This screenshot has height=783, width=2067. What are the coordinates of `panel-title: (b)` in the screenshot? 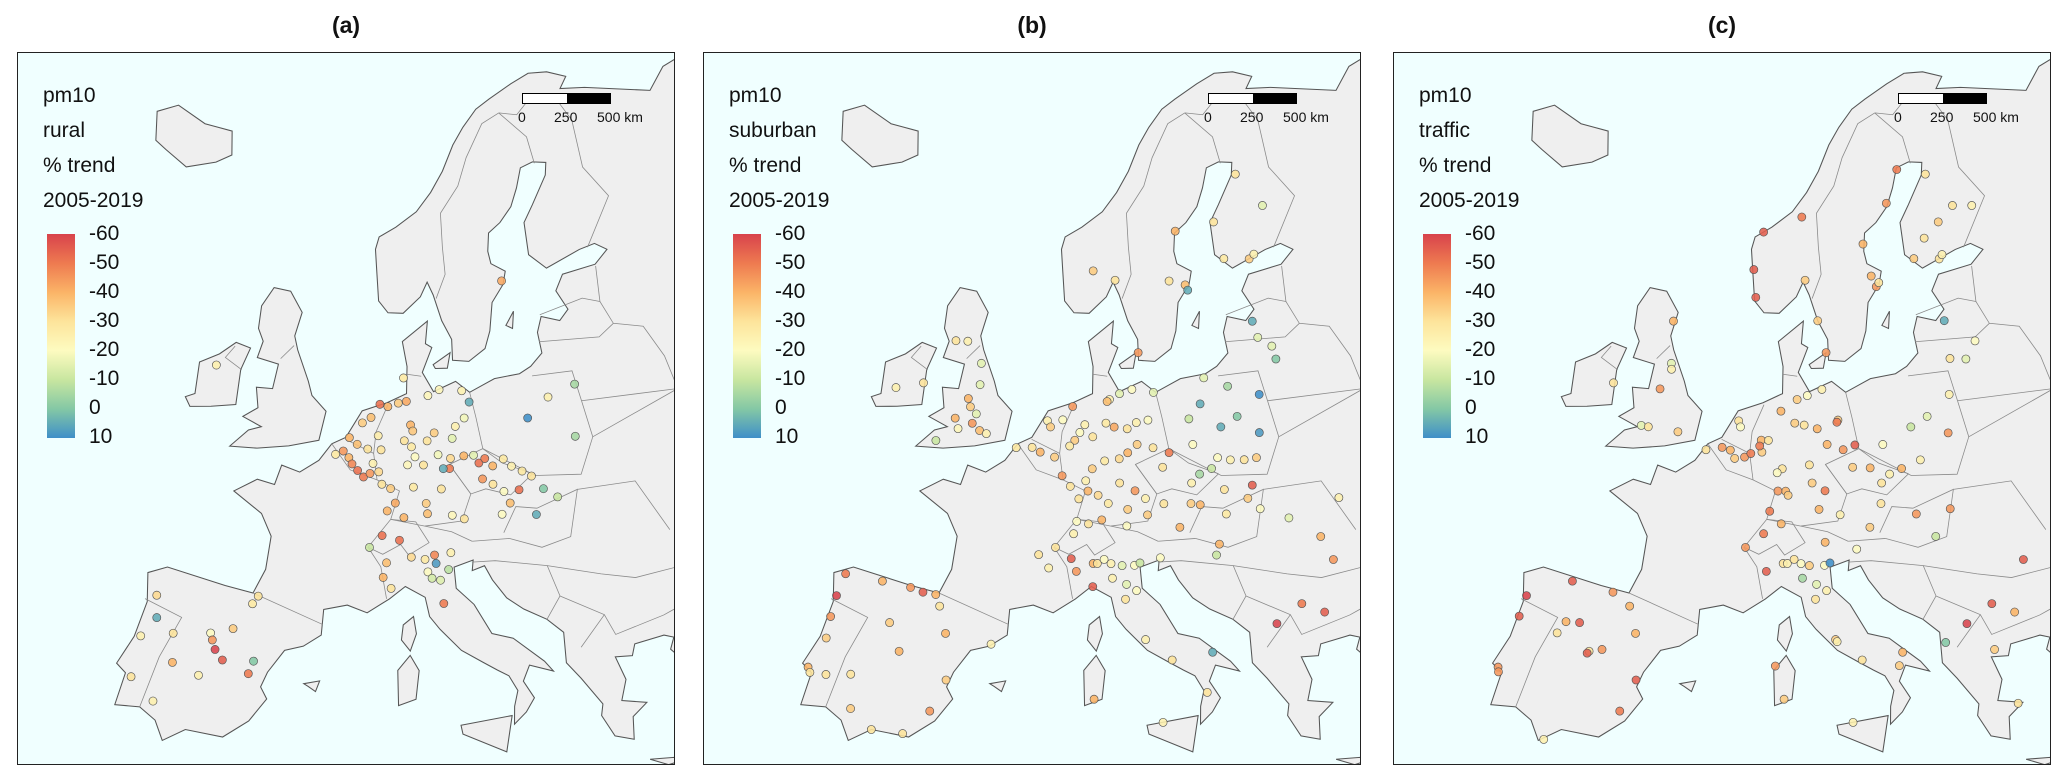 It's located at (1032, 25).